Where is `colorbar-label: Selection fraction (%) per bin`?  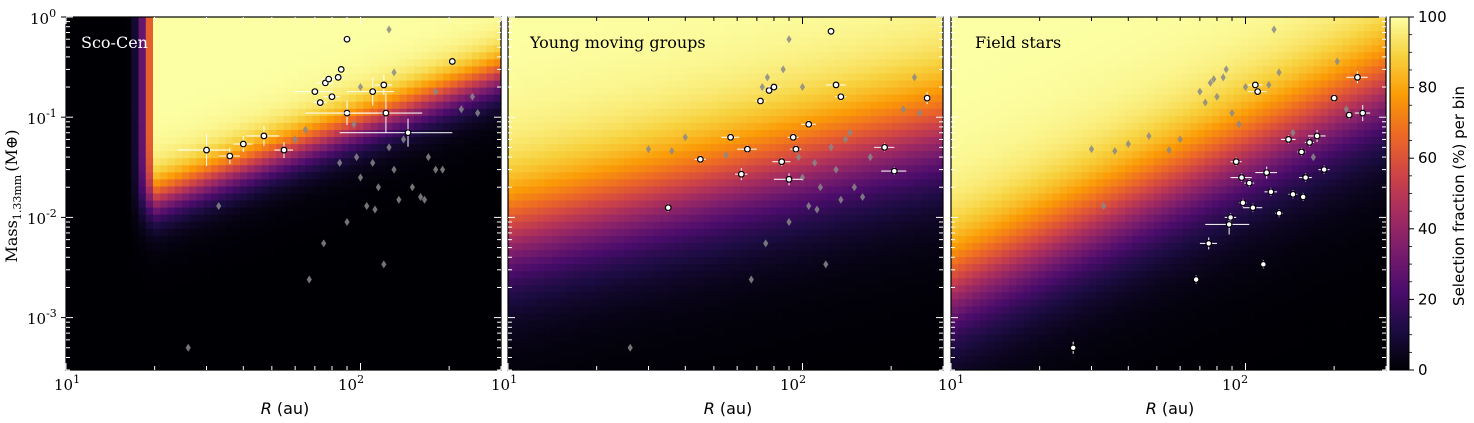
colorbar-label: Selection fraction (%) per bin is located at coordinates (1459, 196).